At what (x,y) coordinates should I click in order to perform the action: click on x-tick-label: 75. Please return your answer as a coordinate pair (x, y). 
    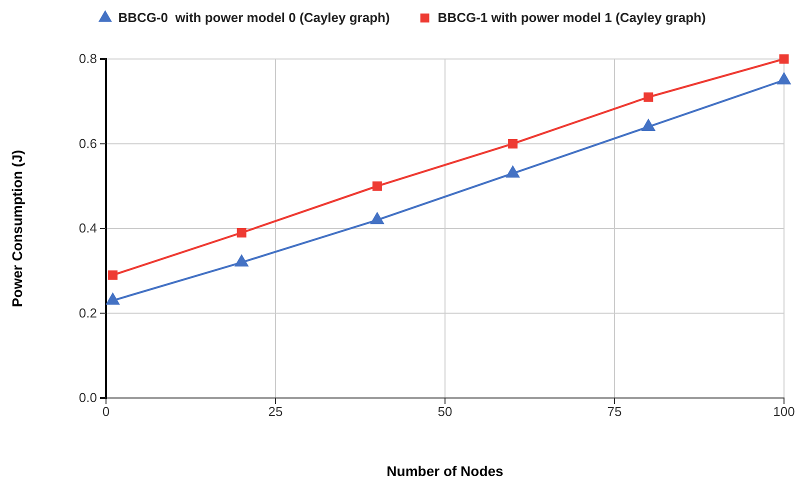
    Looking at the image, I should click on (614, 412).